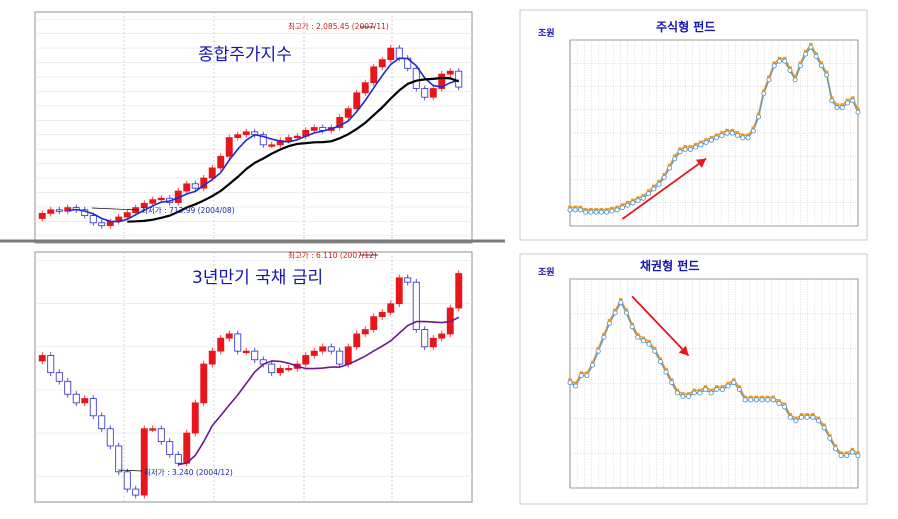  What do you see at coordinates (338, 26) in the screenshot?
I see `kospi-high-label: 최고가 : 2,085.45 (2007/11)` at bounding box center [338, 26].